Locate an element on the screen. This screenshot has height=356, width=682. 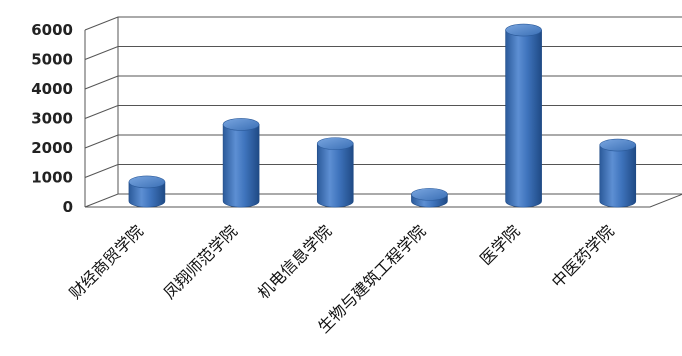
x-tick-label: 中医药学院 is located at coordinates (583, 256).